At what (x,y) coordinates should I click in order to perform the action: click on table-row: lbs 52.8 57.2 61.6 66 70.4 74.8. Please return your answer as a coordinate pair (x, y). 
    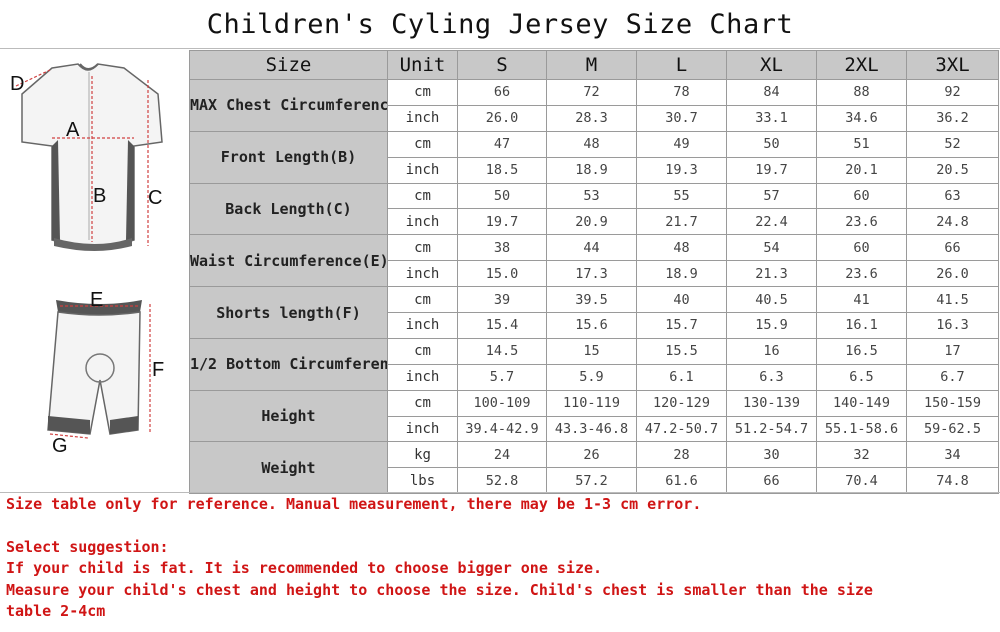
    Looking at the image, I should click on (594, 481).